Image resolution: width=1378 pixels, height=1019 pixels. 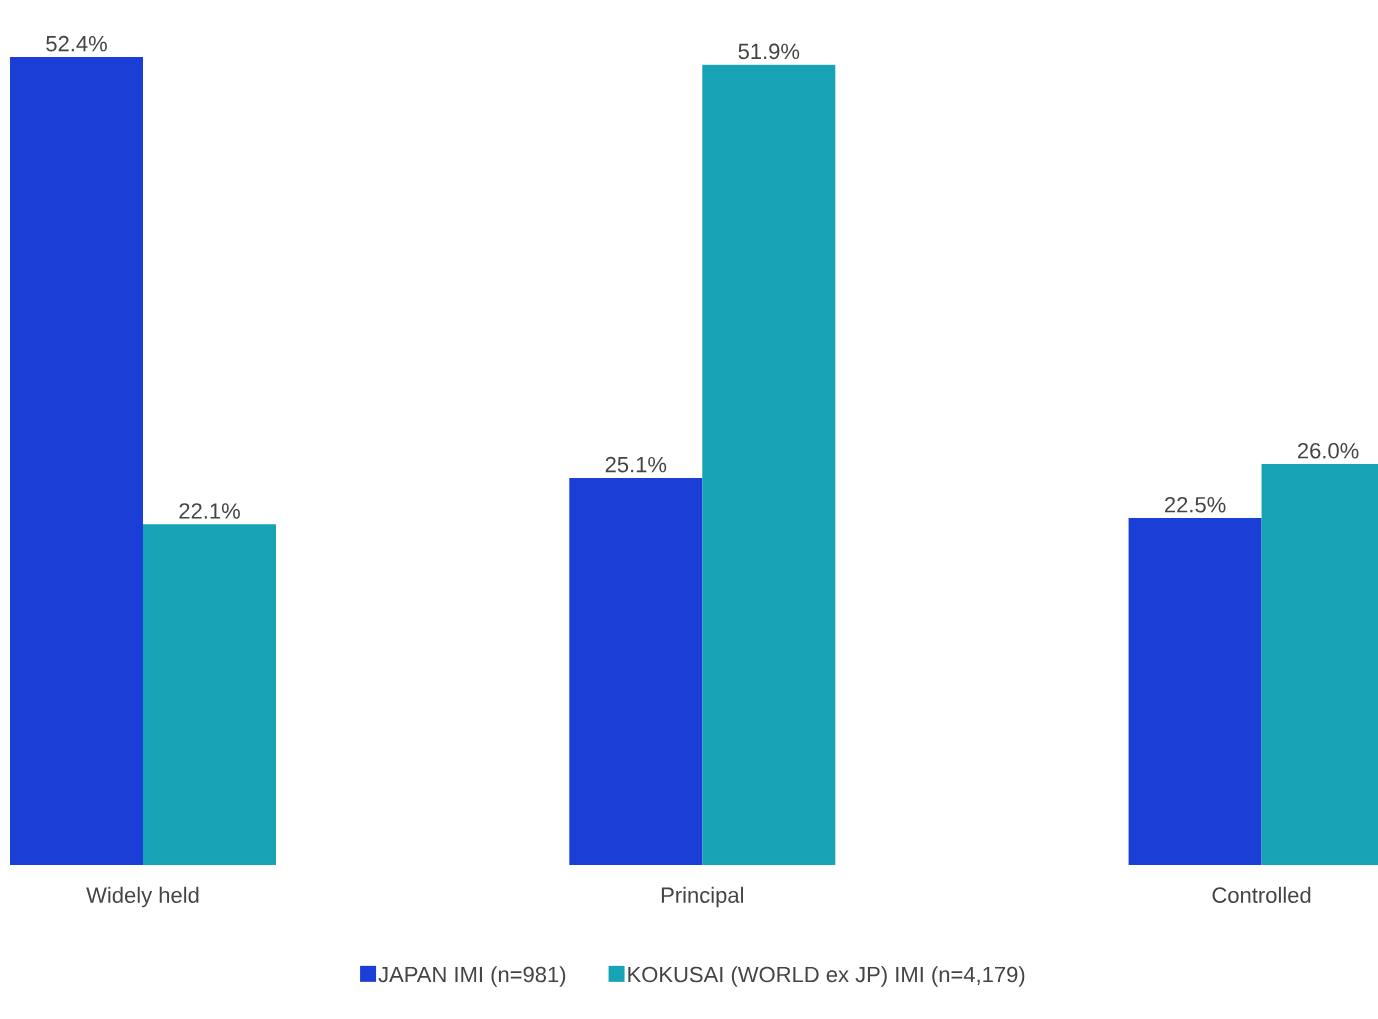 I want to click on data-label: 26.0%, so click(x=1328, y=450).